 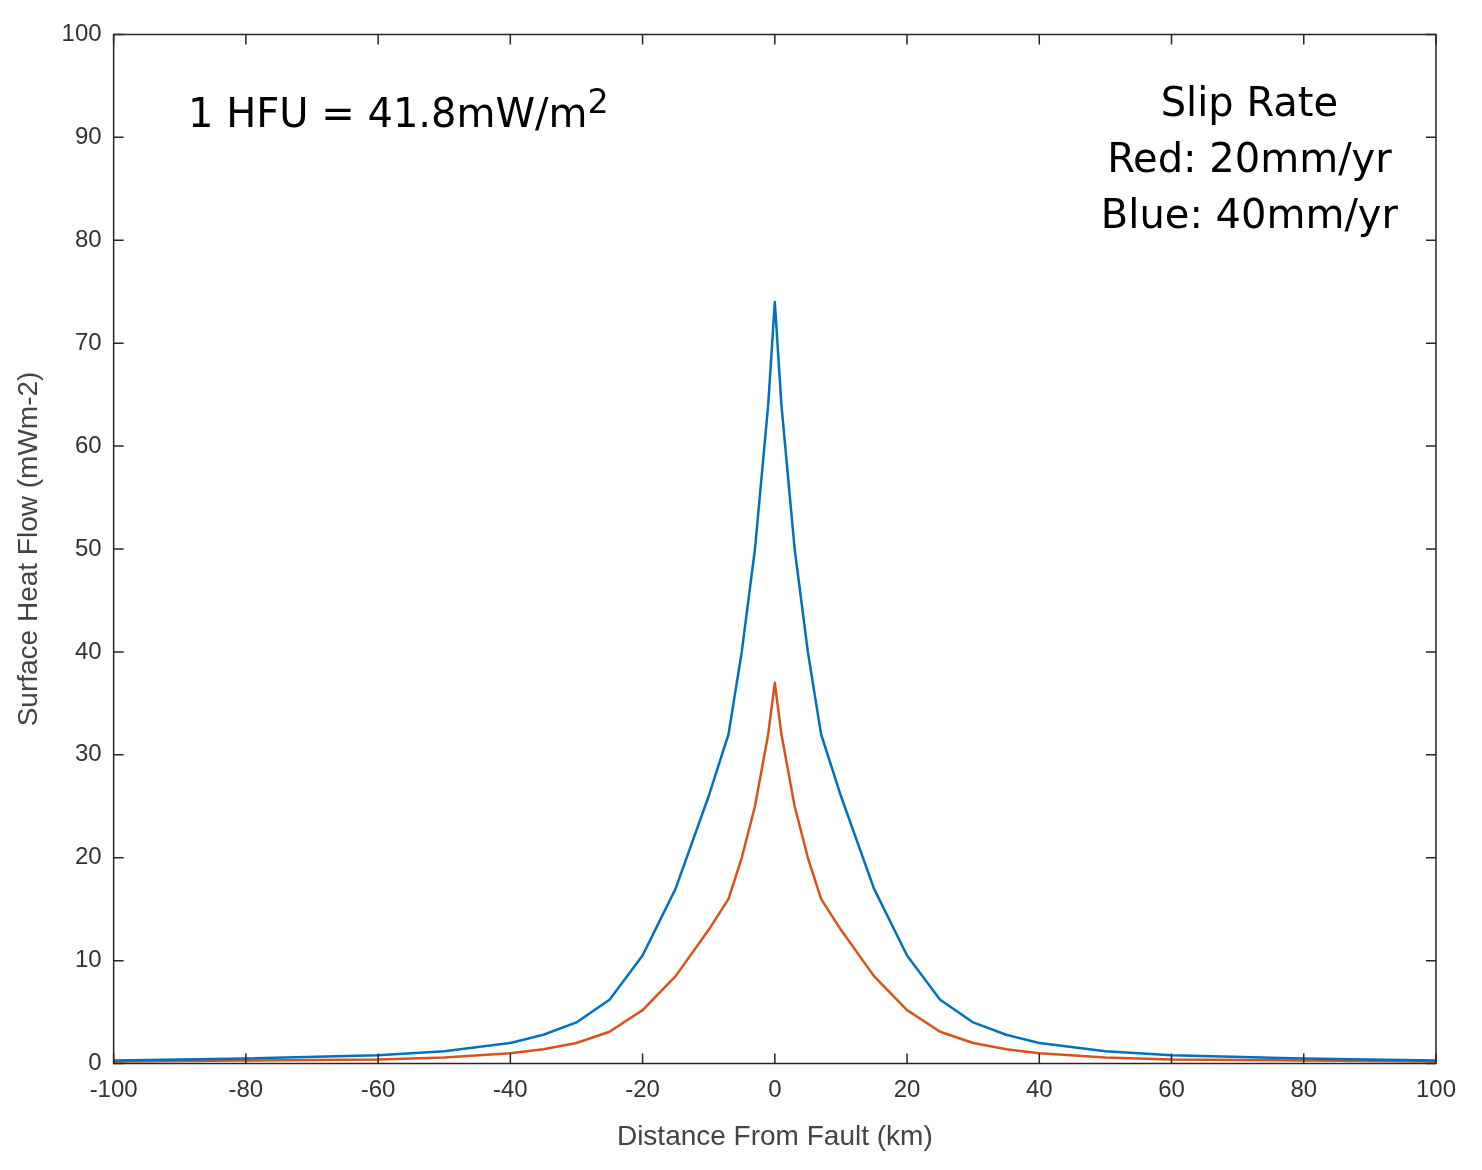 What do you see at coordinates (88, 650) in the screenshot?
I see `y-tick-label: 40` at bounding box center [88, 650].